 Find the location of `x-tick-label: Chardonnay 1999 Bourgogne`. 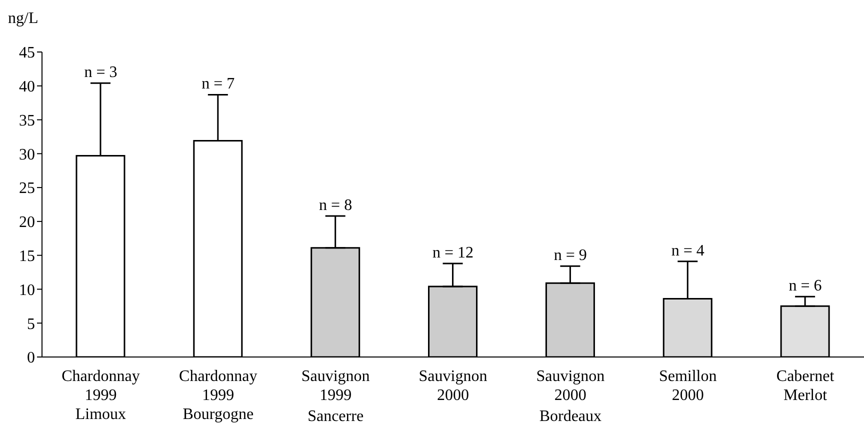

x-tick-label: Chardonnay 1999 Bourgogne is located at coordinates (218, 395).